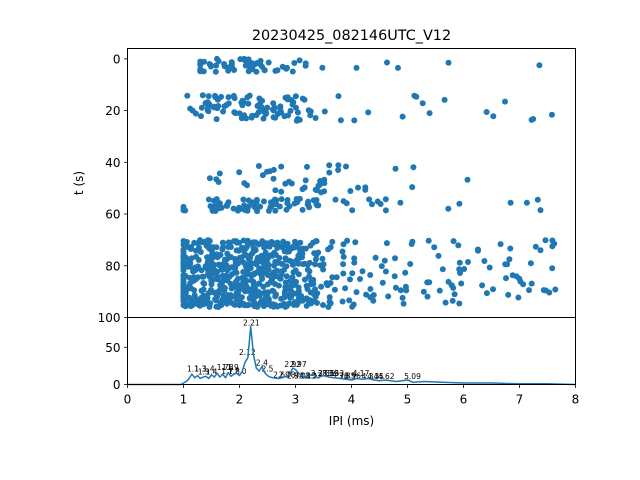  I want to click on ipi-y-tick-label: 0, so click(117, 385).